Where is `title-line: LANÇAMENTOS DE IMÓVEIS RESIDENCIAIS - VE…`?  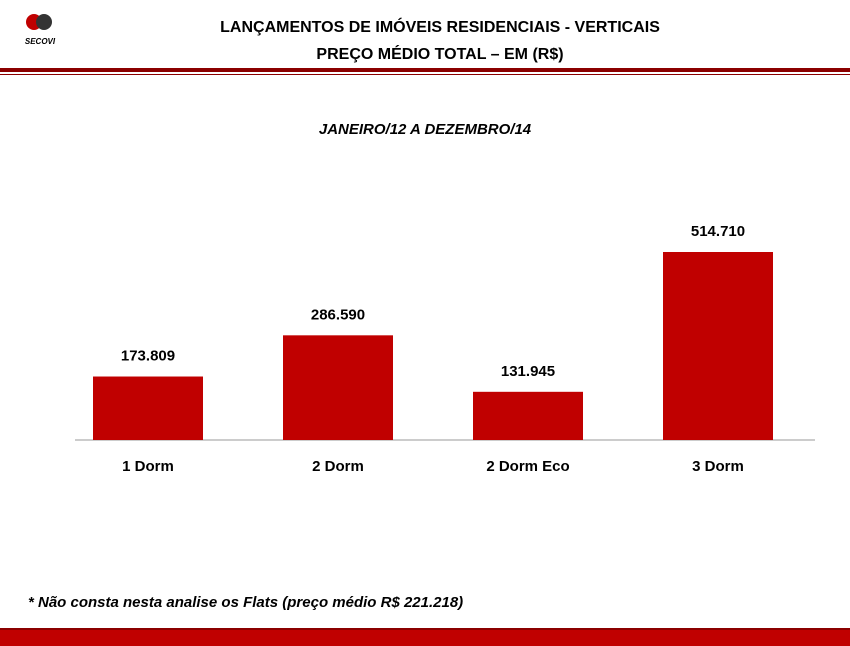
title-line: LANÇAMENTOS DE IMÓVEIS RESIDENCIAIS - VE… is located at coordinates (440, 26).